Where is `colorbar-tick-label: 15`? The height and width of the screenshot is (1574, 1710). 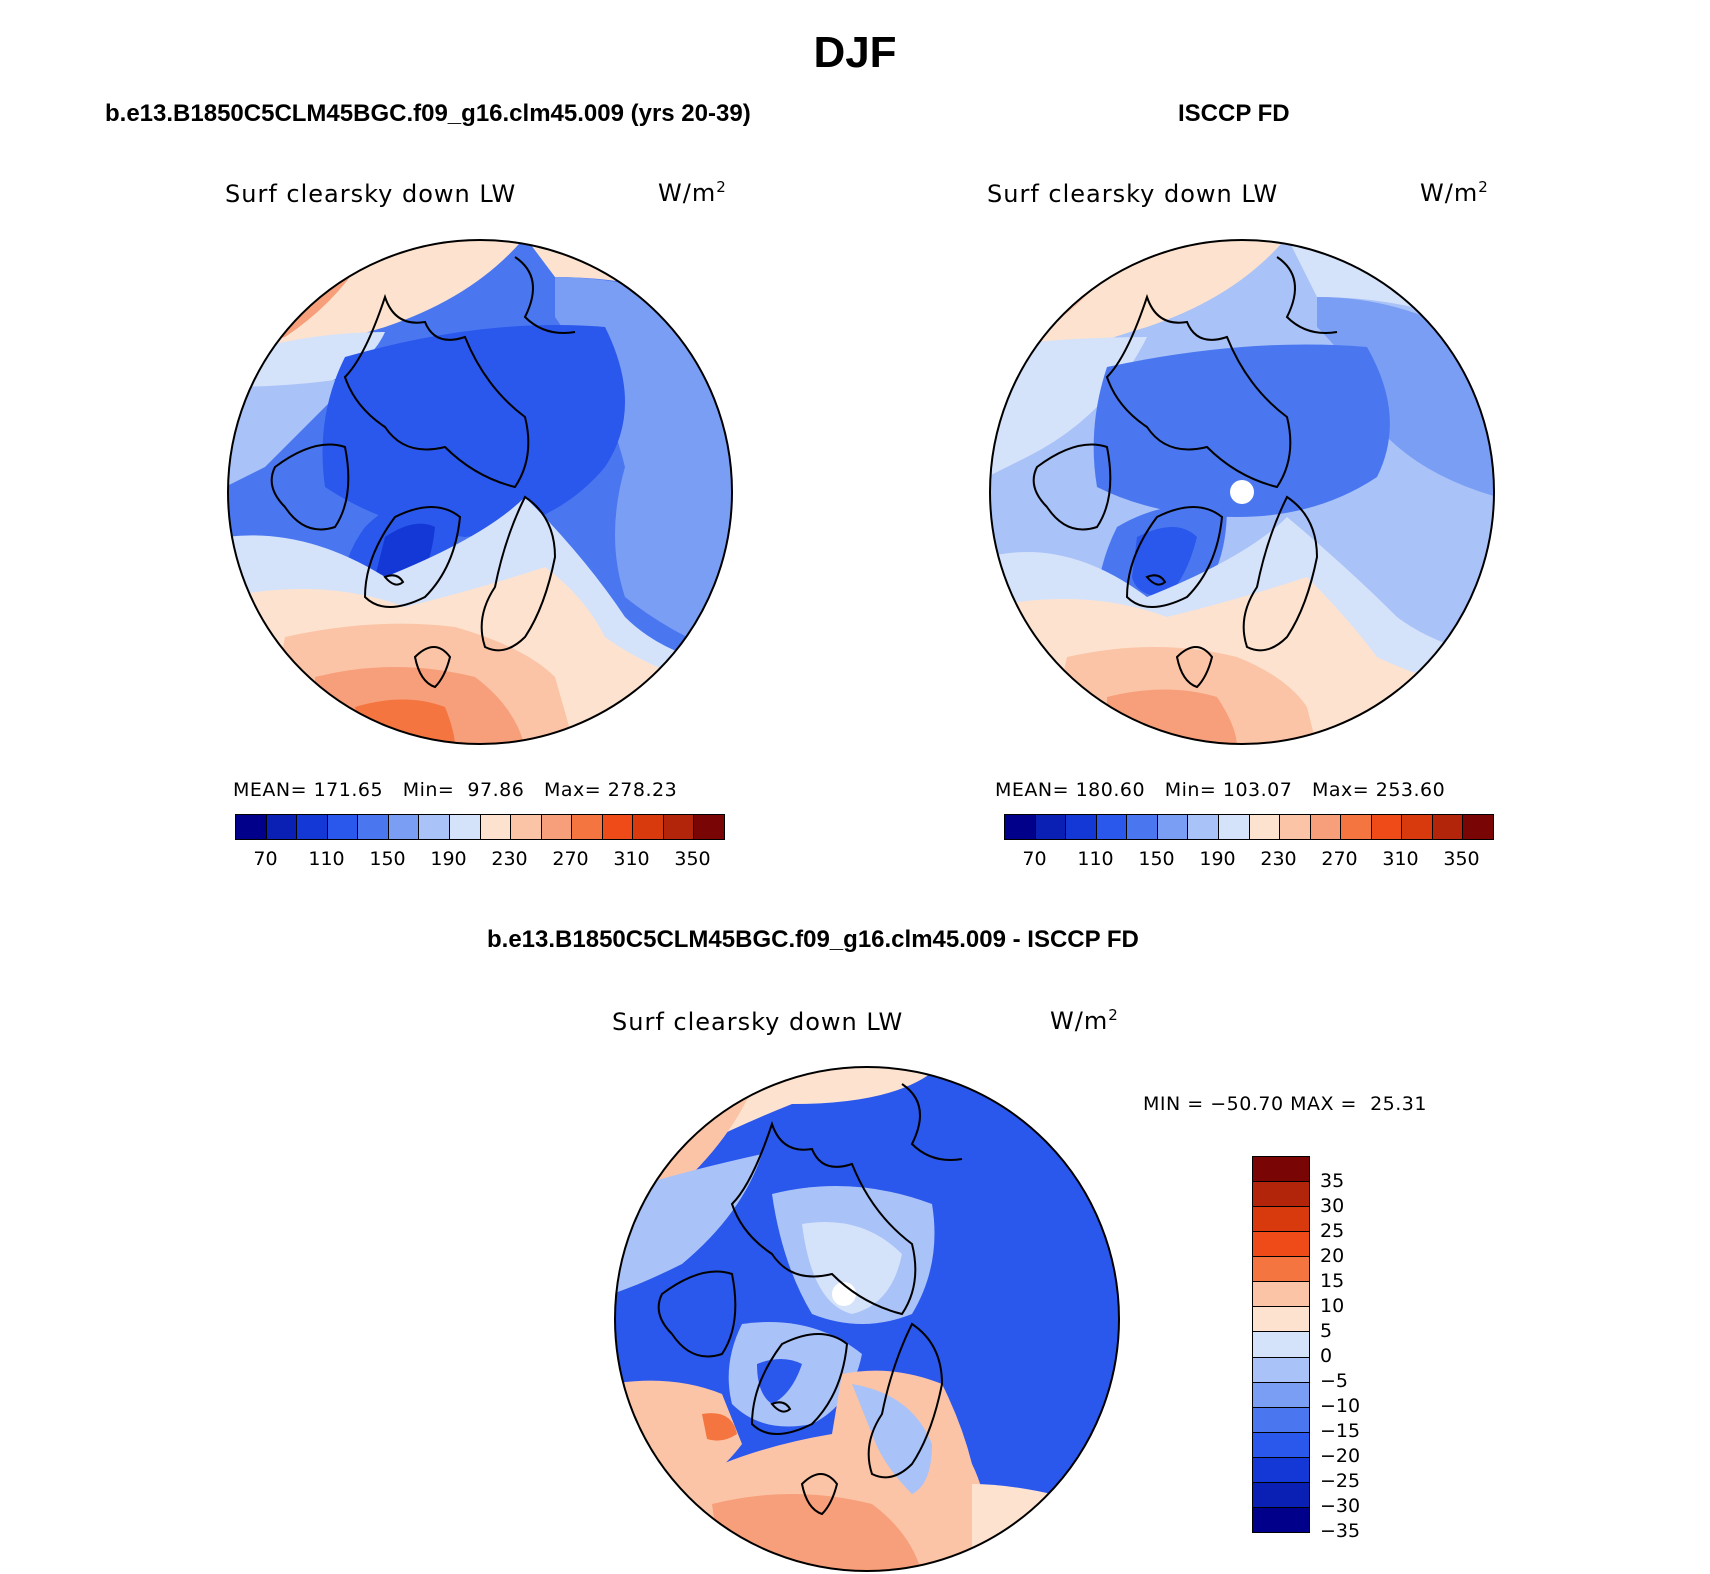
colorbar-tick-label: 15 is located at coordinates (1332, 1281).